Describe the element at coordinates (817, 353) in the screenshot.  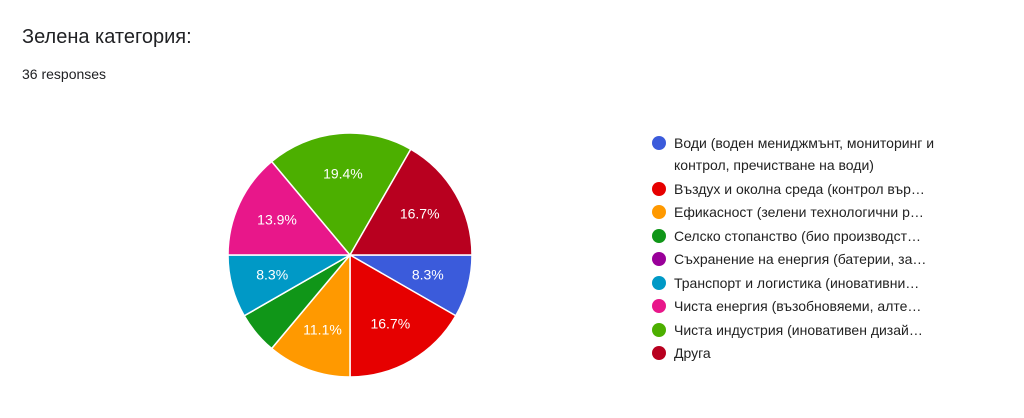
I see `legend-item: Друга` at that location.